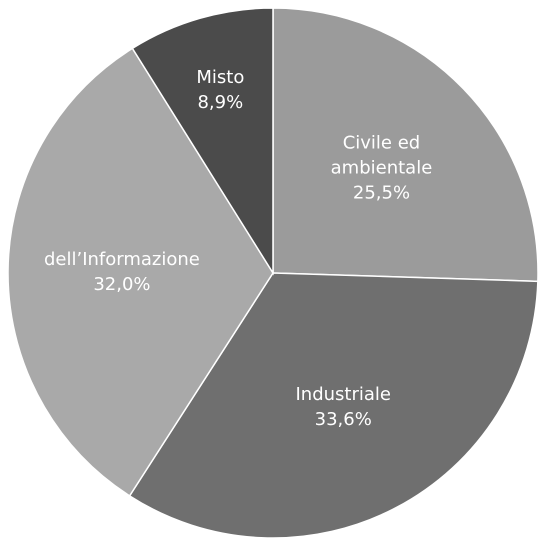  I want to click on category-label: dell’Informazione, so click(121, 260).